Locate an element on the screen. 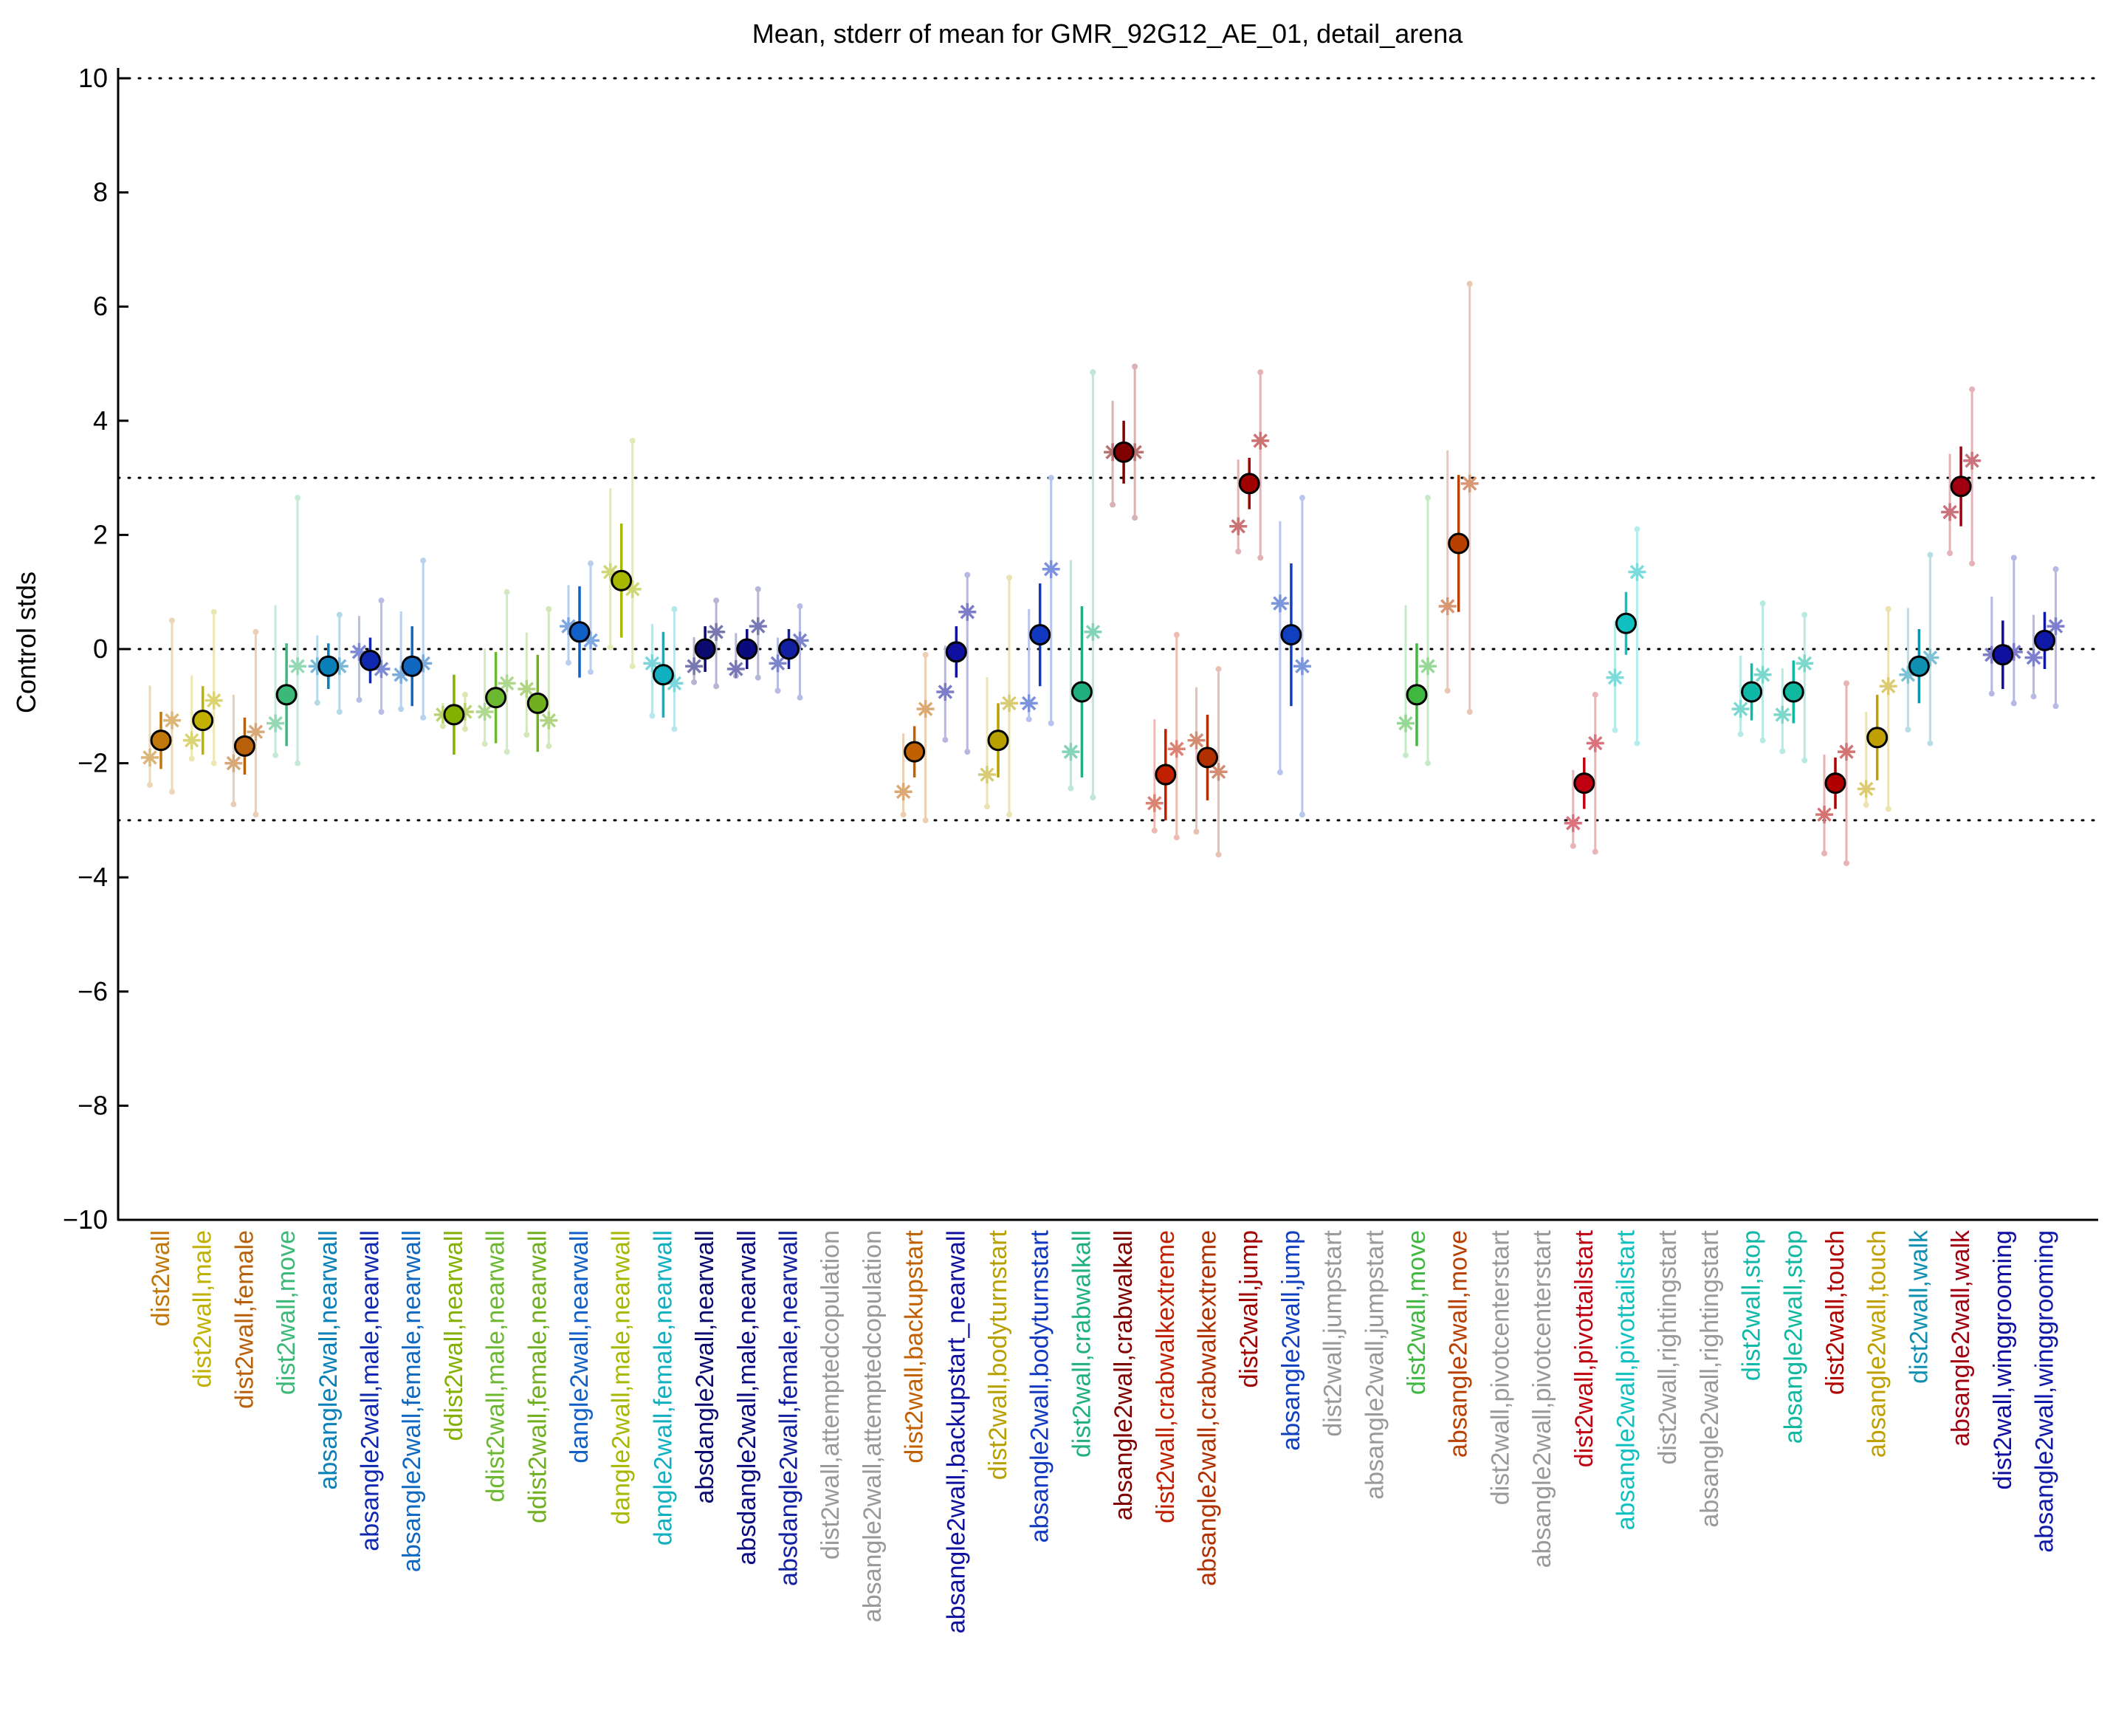 The image size is (2110, 1736). x-label-feature: ddist2wall is located at coordinates (537, 1468).